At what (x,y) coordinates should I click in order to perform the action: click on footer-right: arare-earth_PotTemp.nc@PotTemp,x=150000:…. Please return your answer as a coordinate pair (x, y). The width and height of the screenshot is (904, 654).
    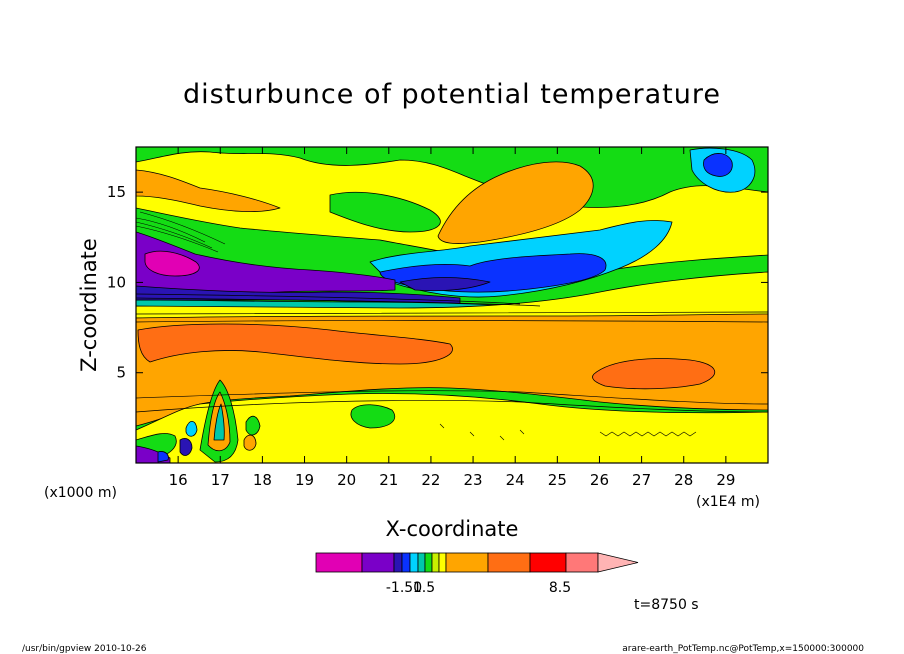
    Looking at the image, I should click on (743, 649).